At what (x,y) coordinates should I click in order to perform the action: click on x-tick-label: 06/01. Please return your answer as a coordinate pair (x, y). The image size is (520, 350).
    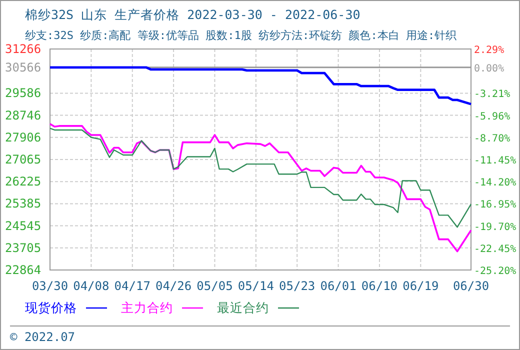
    Looking at the image, I should click on (338, 286).